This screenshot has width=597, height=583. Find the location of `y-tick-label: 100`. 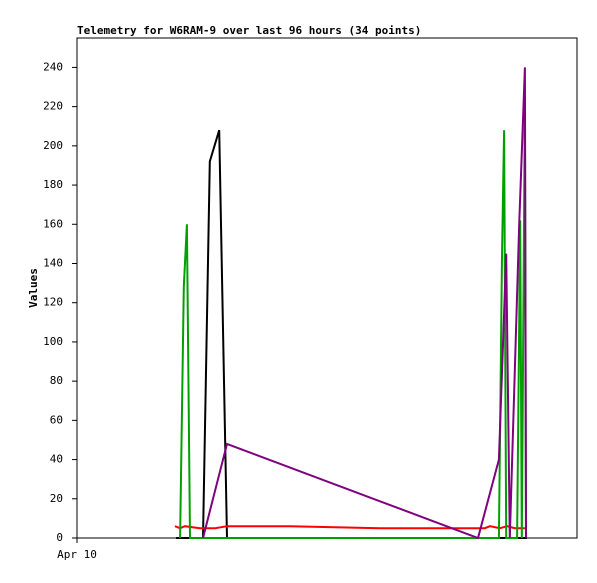

y-tick-label: 100 is located at coordinates (53, 341).